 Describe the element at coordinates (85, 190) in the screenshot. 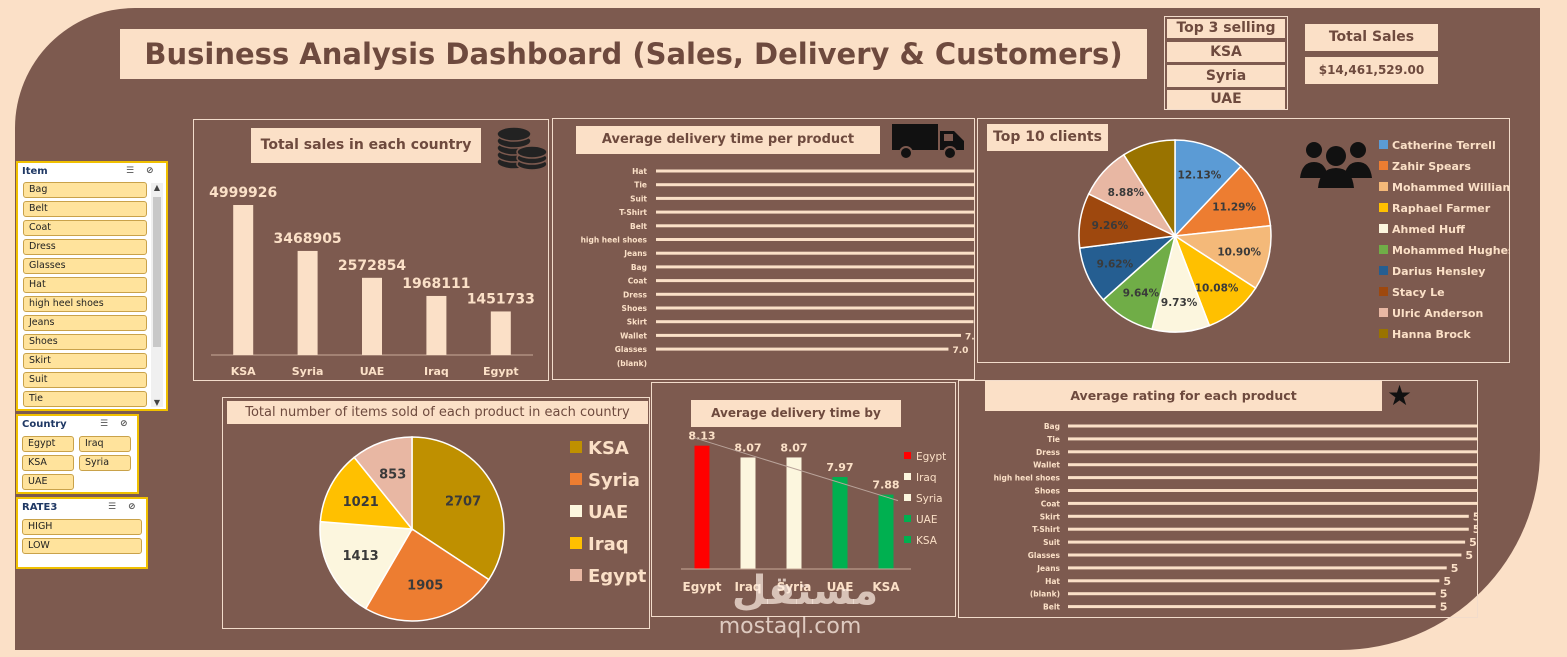

I see `slicer-option: Bag` at that location.